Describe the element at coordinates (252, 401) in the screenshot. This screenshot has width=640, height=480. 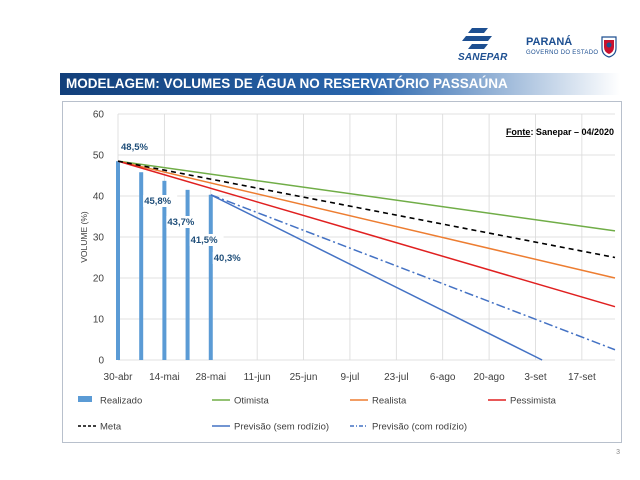
I see `legend-label: Otimista` at that location.